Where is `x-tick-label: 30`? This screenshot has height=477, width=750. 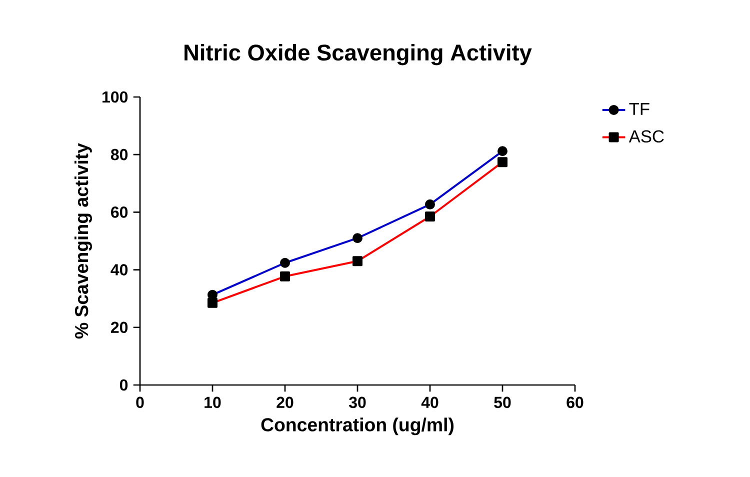
x-tick-label: 30 is located at coordinates (357, 402).